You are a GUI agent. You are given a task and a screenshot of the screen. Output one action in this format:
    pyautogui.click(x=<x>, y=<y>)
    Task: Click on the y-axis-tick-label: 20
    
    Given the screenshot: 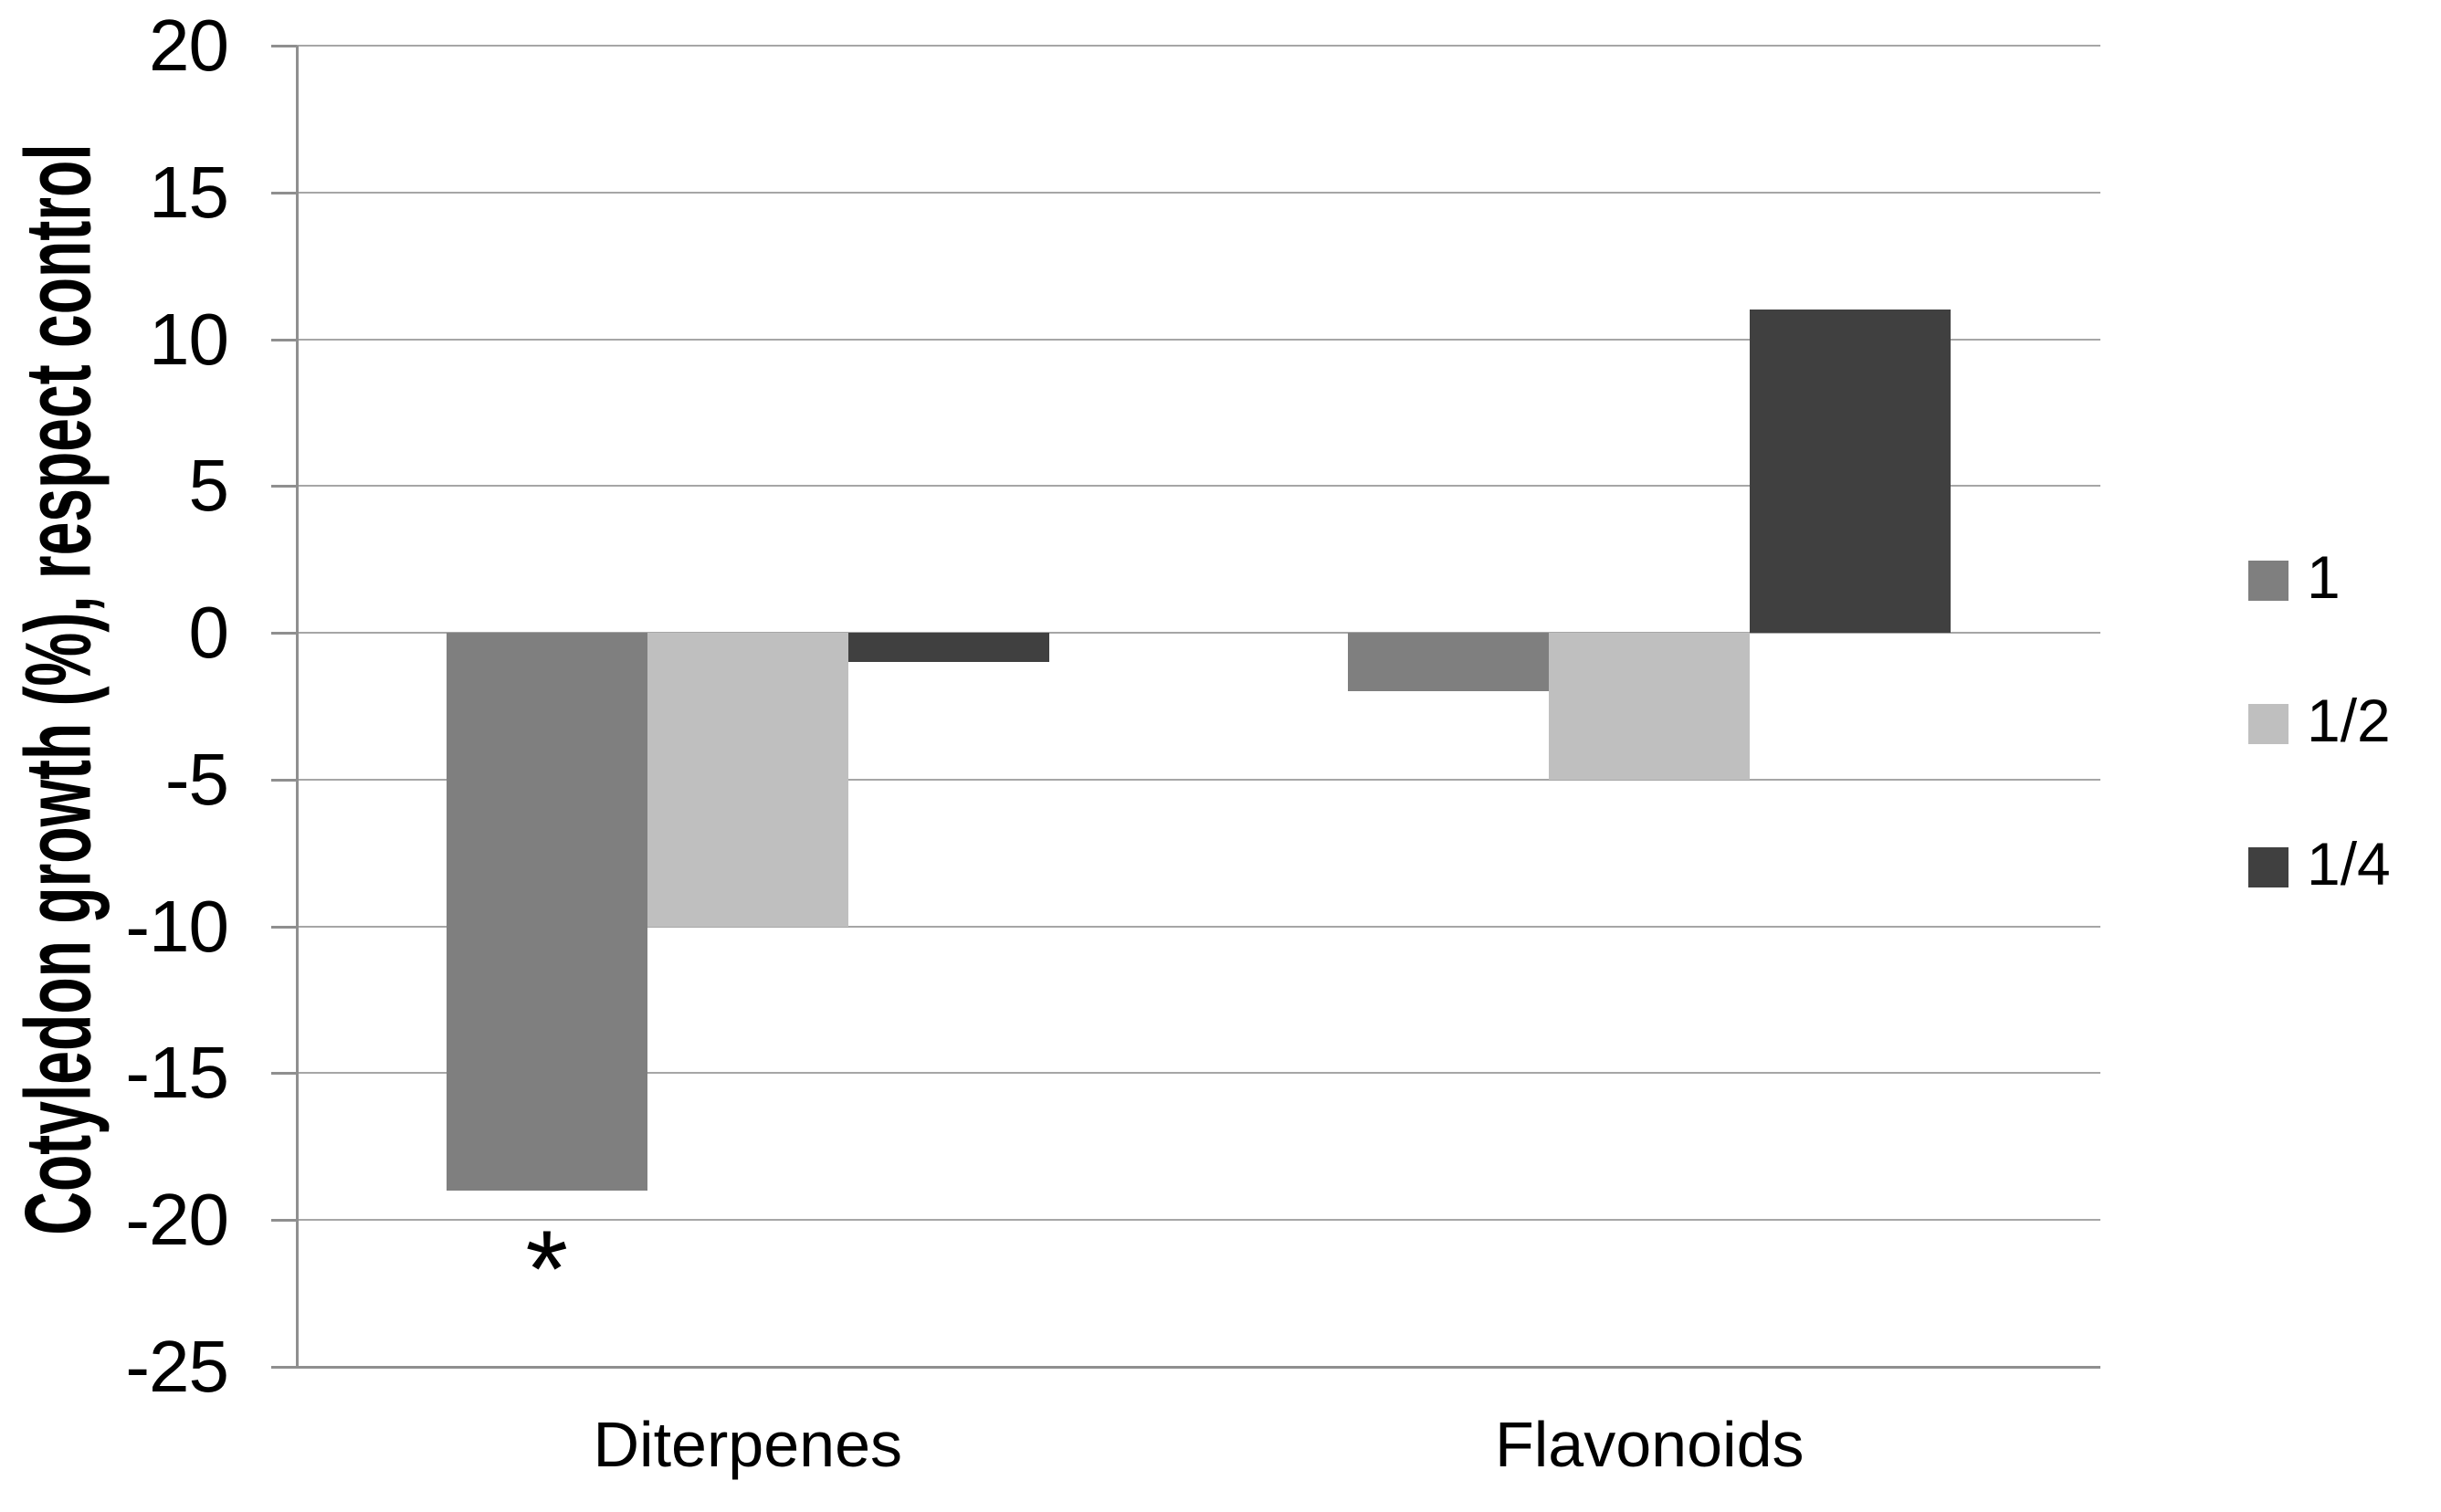 What is the action you would take?
    pyautogui.click(x=189, y=45)
    